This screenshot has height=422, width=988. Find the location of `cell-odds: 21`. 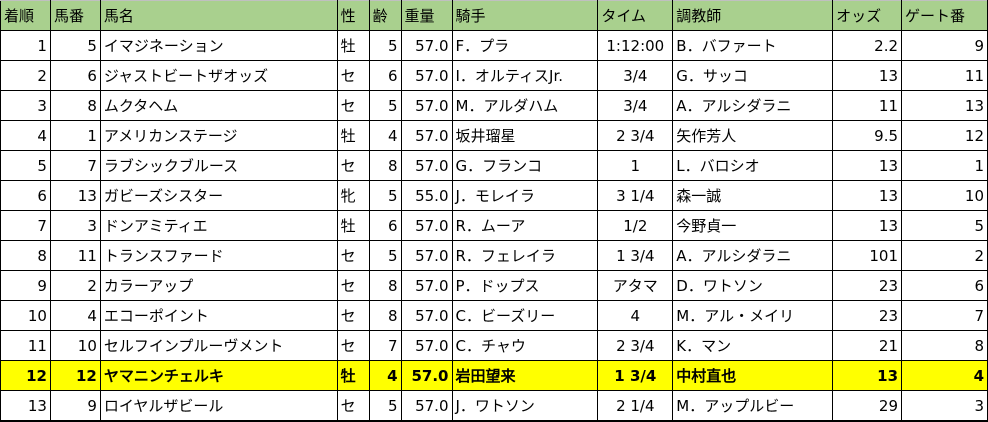

cell-odds: 21 is located at coordinates (867, 345).